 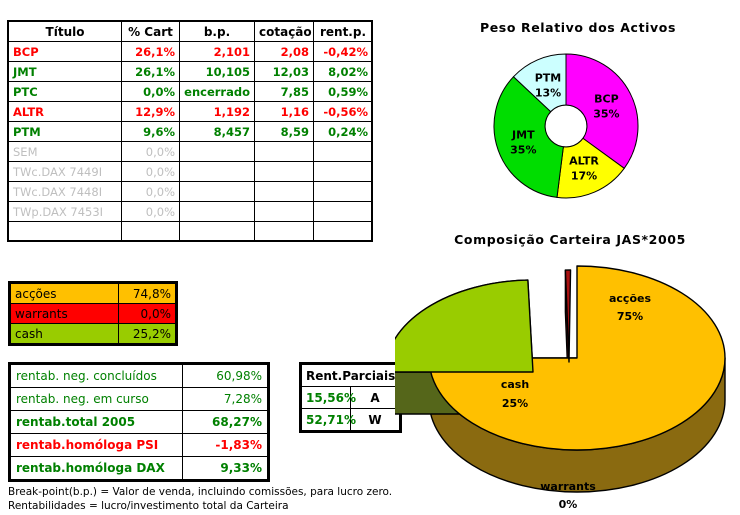 I want to click on return-label: rentab.homóloga PSI, so click(x=96, y=445).